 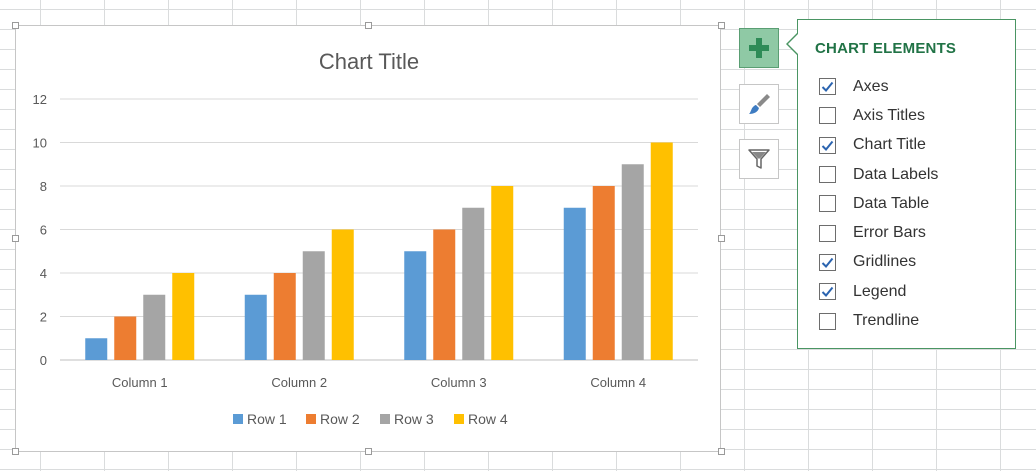 I want to click on data-labels-checkbox, so click(x=827, y=175).